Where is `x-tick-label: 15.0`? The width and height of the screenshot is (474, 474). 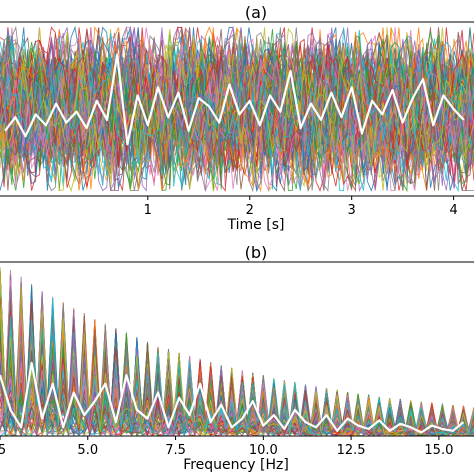 x-tick-label: 15.0 is located at coordinates (438, 450).